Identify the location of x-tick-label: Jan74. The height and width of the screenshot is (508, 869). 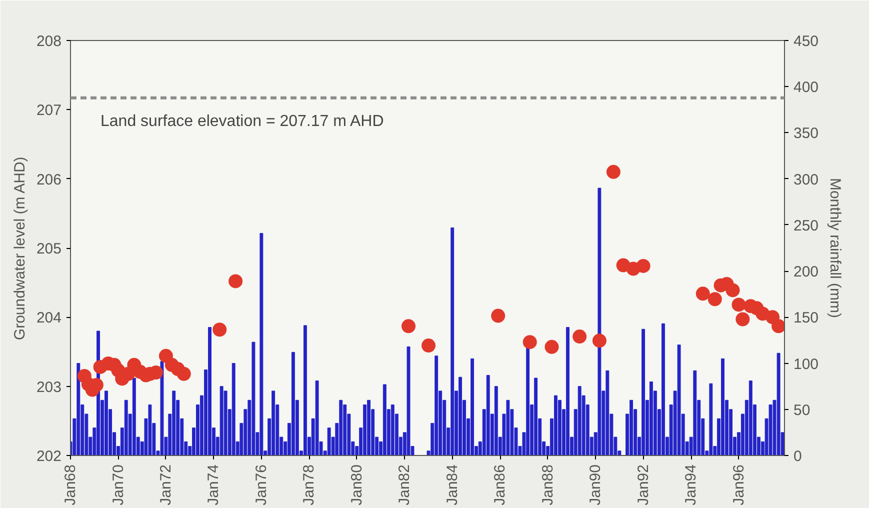
(213, 485).